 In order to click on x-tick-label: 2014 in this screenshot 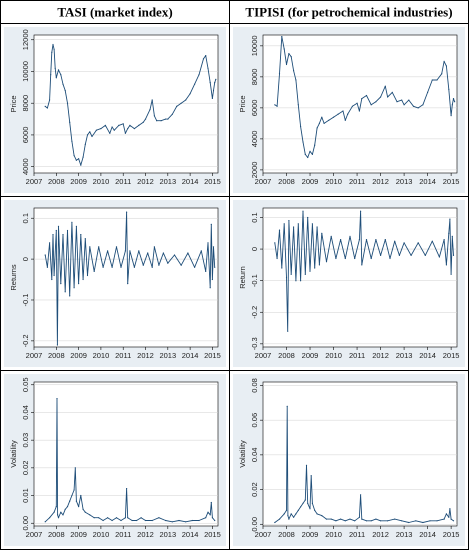, I will do `click(427, 355)`.